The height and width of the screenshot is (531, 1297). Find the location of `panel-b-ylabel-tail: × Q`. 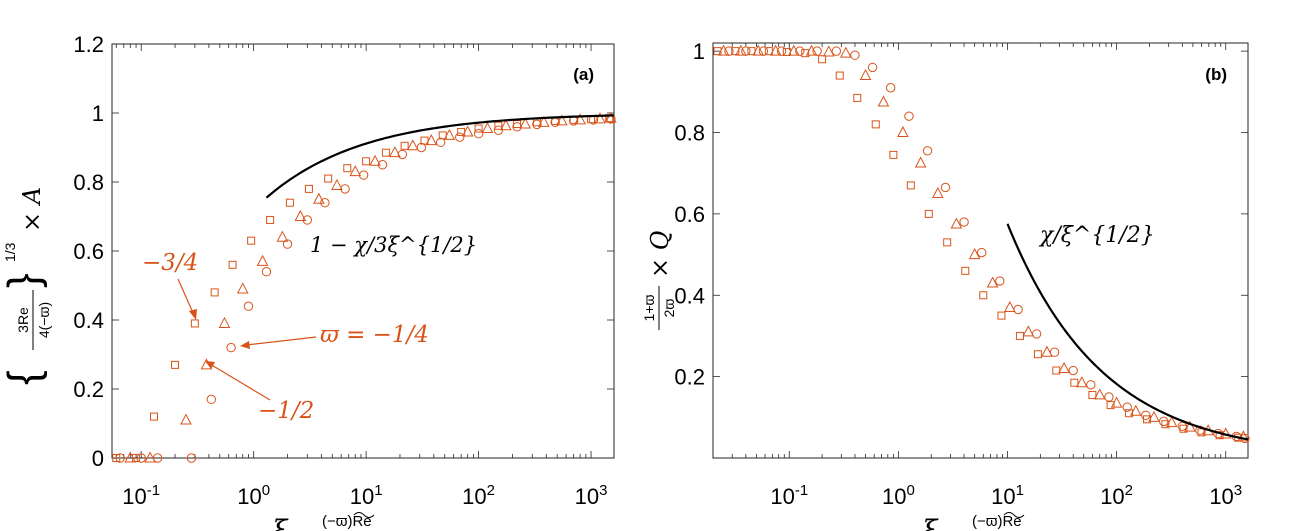

panel-b-ylabel-tail: × Q is located at coordinates (660, 254).